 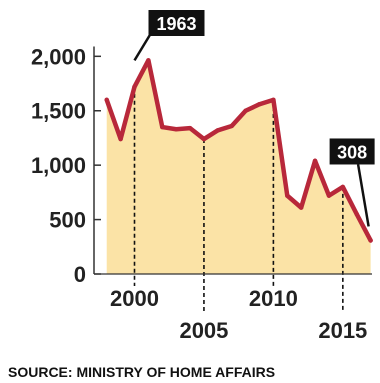 What do you see at coordinates (58, 111) in the screenshot?
I see `y-tick-label: 1,500` at bounding box center [58, 111].